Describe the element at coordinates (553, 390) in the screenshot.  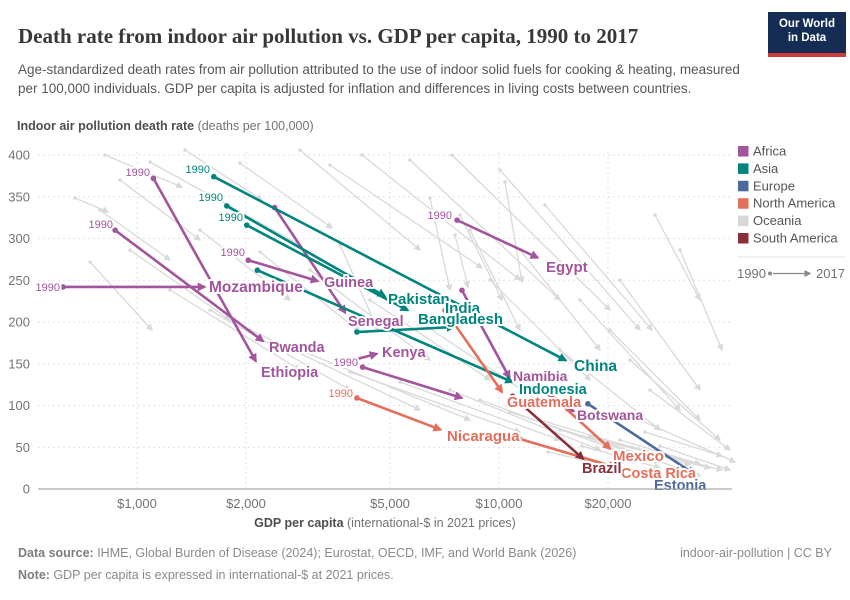
I see `country-label-indonesia: Indonesia` at that location.